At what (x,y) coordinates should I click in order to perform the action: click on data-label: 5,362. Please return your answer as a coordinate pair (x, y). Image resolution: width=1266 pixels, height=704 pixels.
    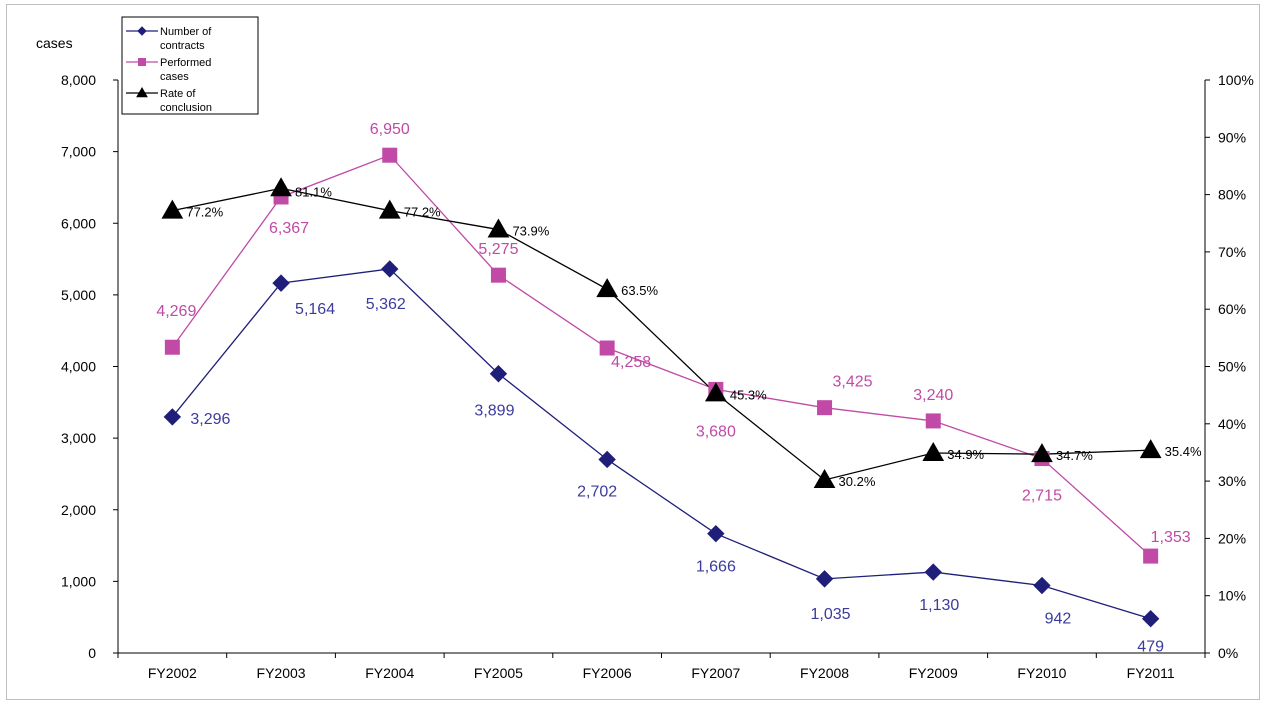
    Looking at the image, I should click on (386, 304).